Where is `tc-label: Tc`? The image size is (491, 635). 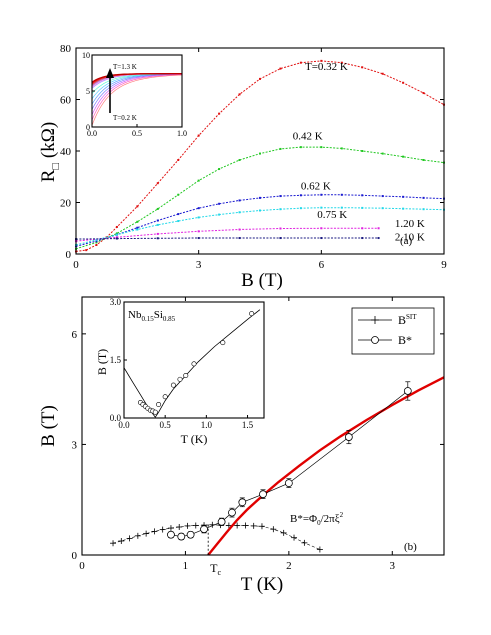
tc-label: Tc is located at coordinates (215, 569).